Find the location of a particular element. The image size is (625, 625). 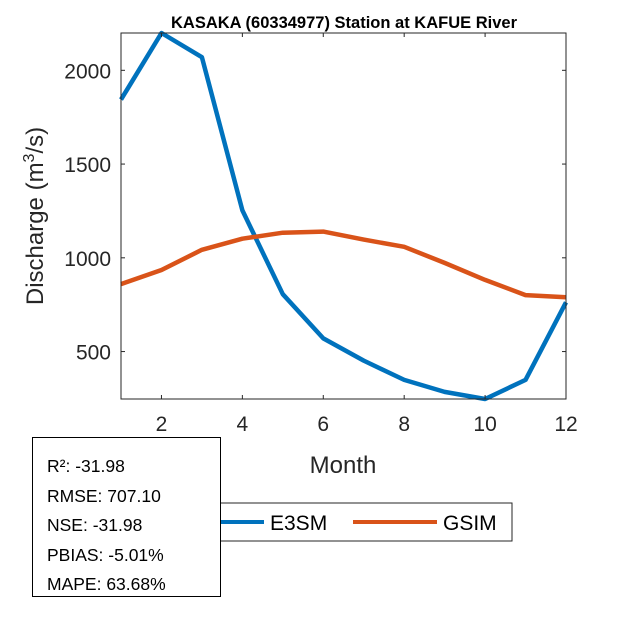

y-tick-label: 1500 is located at coordinates (87, 165).